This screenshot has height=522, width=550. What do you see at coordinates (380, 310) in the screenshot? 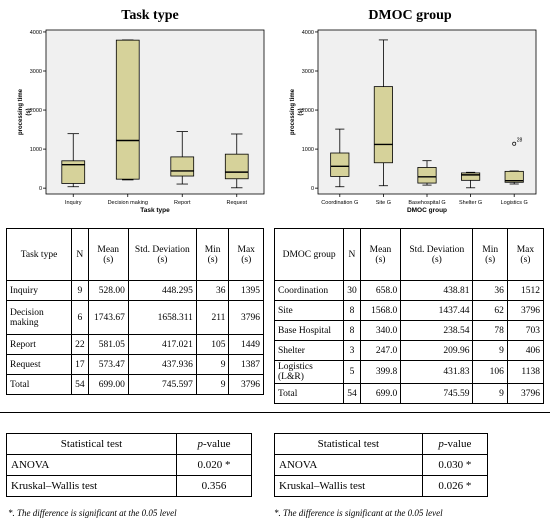
I see `table-cell: 1568.0` at bounding box center [380, 310].